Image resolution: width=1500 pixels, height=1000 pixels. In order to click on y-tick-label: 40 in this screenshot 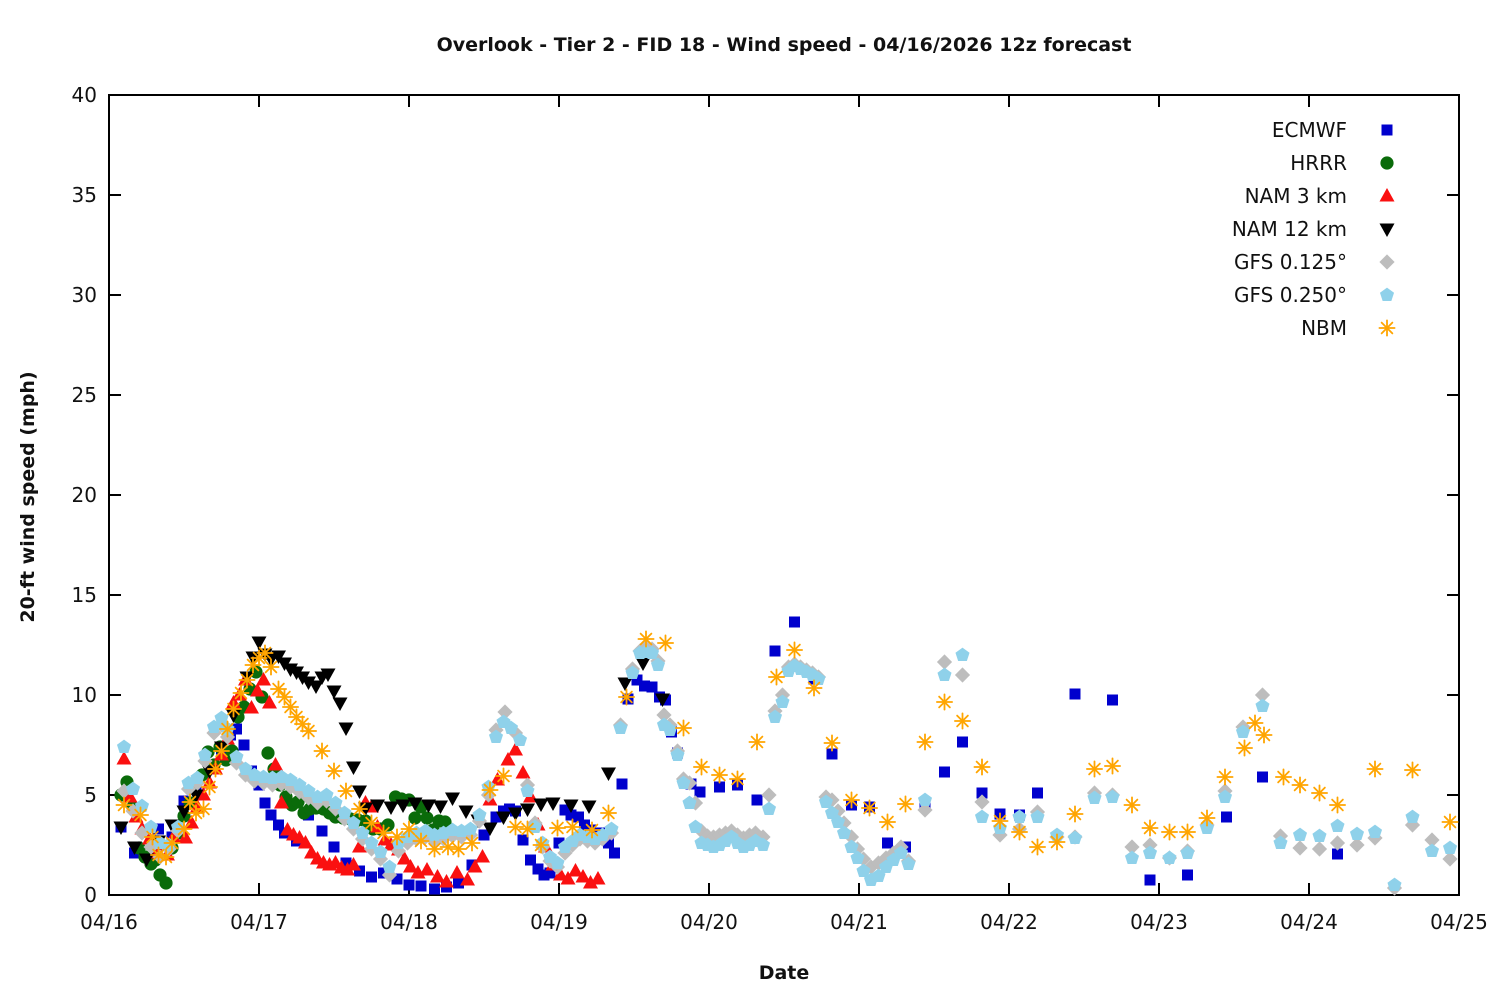, I will do `click(84, 95)`.